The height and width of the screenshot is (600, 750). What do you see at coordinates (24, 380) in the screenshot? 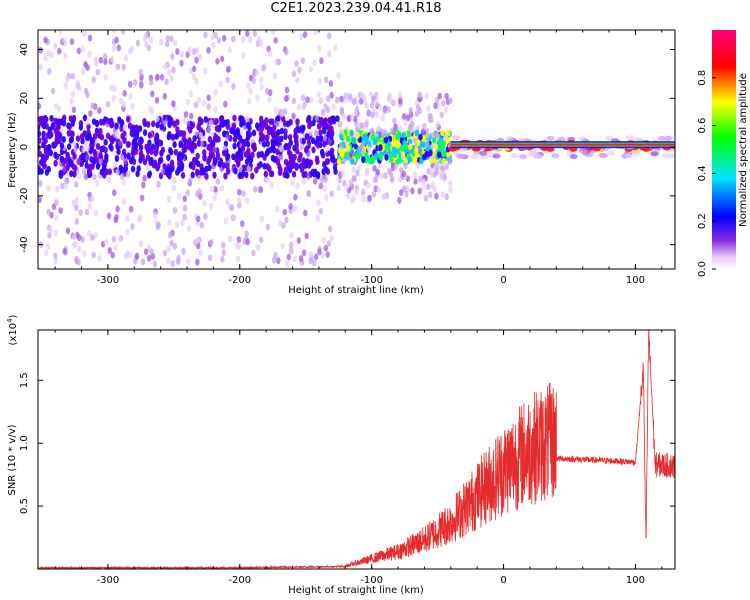
I see `y-tick-label: 1.5` at bounding box center [24, 380].